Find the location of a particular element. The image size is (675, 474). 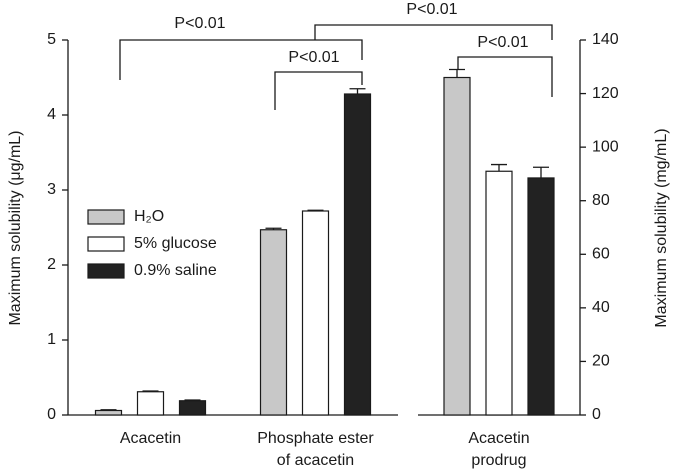

y-tick-label: 3 is located at coordinates (51, 189).